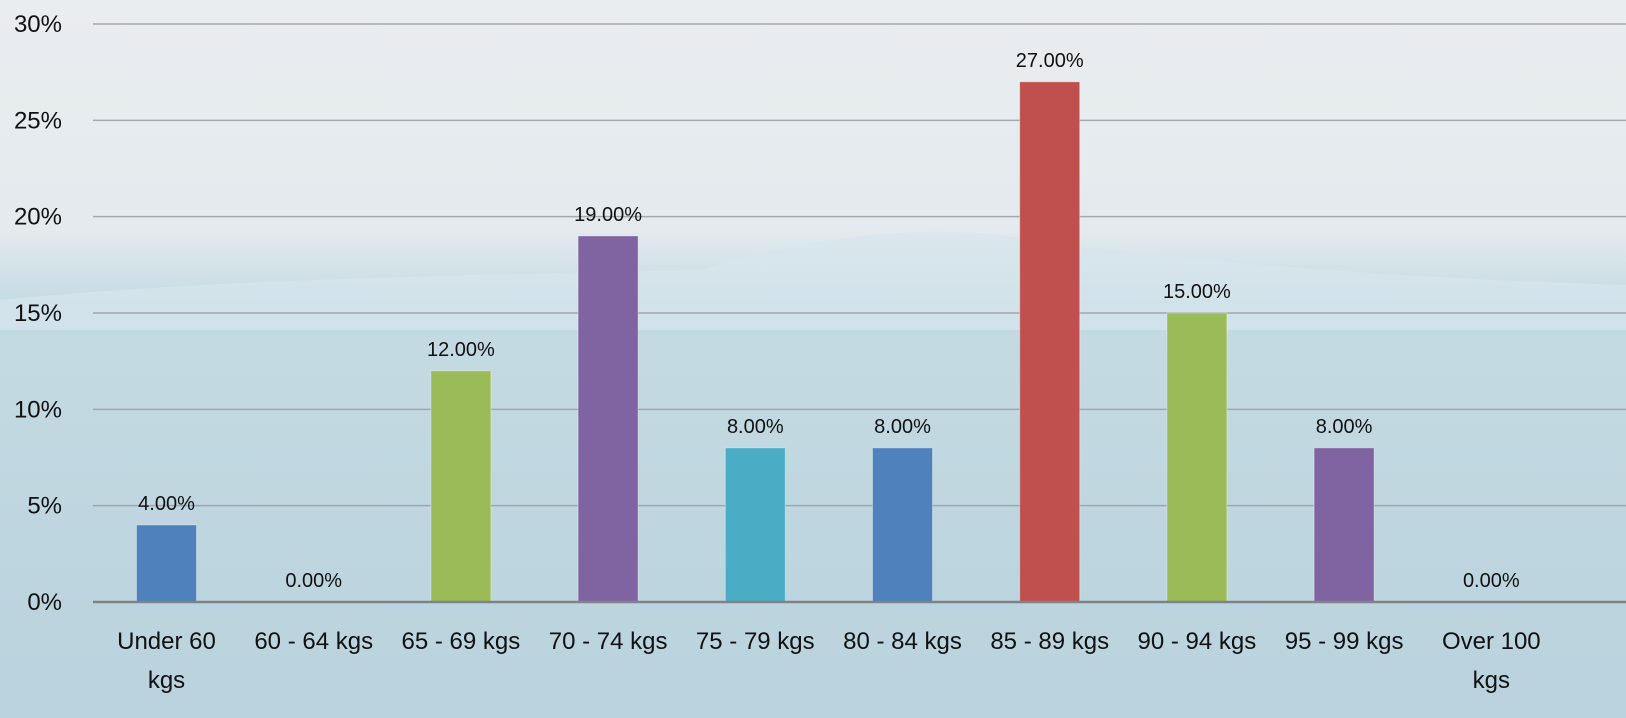 The image size is (1626, 718). Describe the element at coordinates (755, 641) in the screenshot. I see `x-tick-label: 75 - 79 kgs` at that location.